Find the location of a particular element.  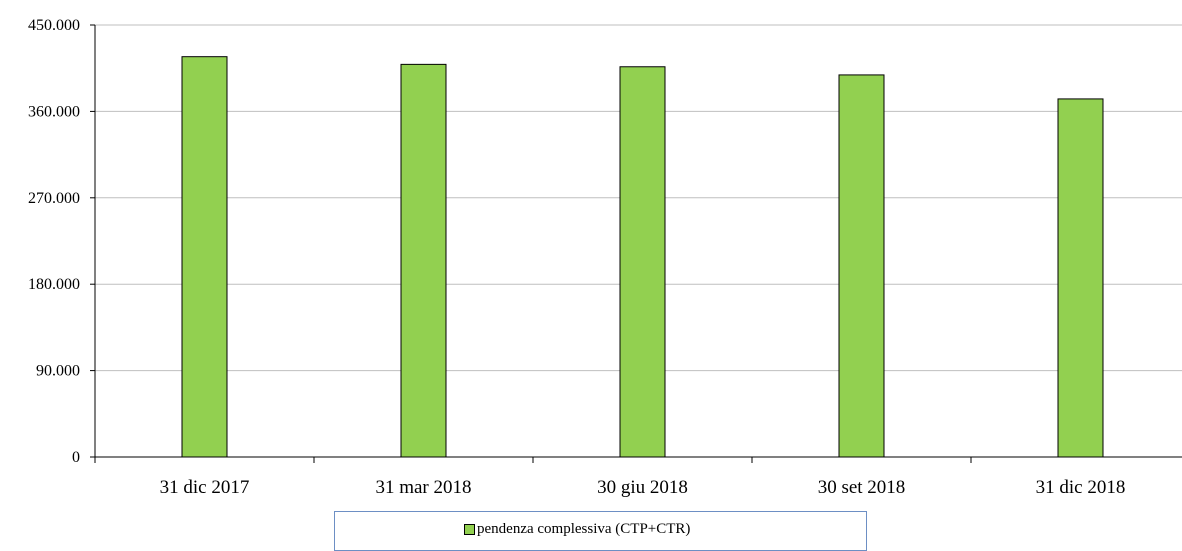

legend-entry: pendenza complessiva (CTP+CTR) is located at coordinates (577, 529).